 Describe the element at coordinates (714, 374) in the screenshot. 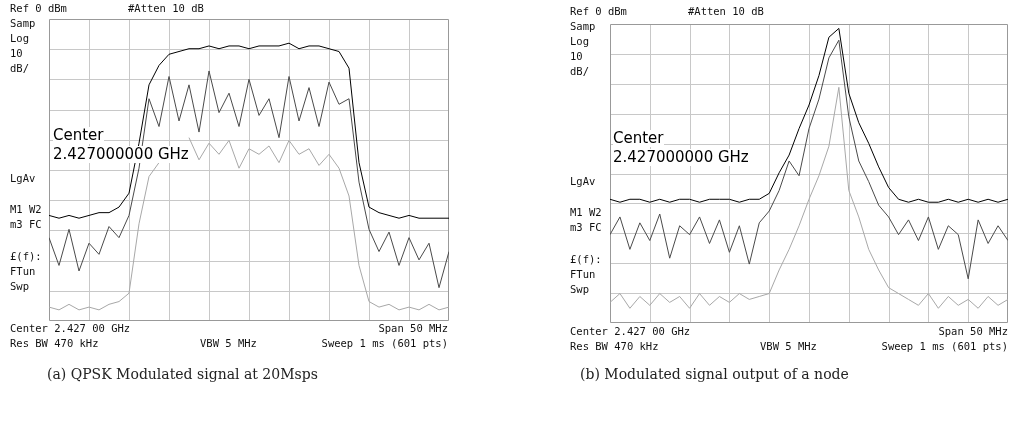

I see `text: (b) Modulated signal output of a node` at that location.